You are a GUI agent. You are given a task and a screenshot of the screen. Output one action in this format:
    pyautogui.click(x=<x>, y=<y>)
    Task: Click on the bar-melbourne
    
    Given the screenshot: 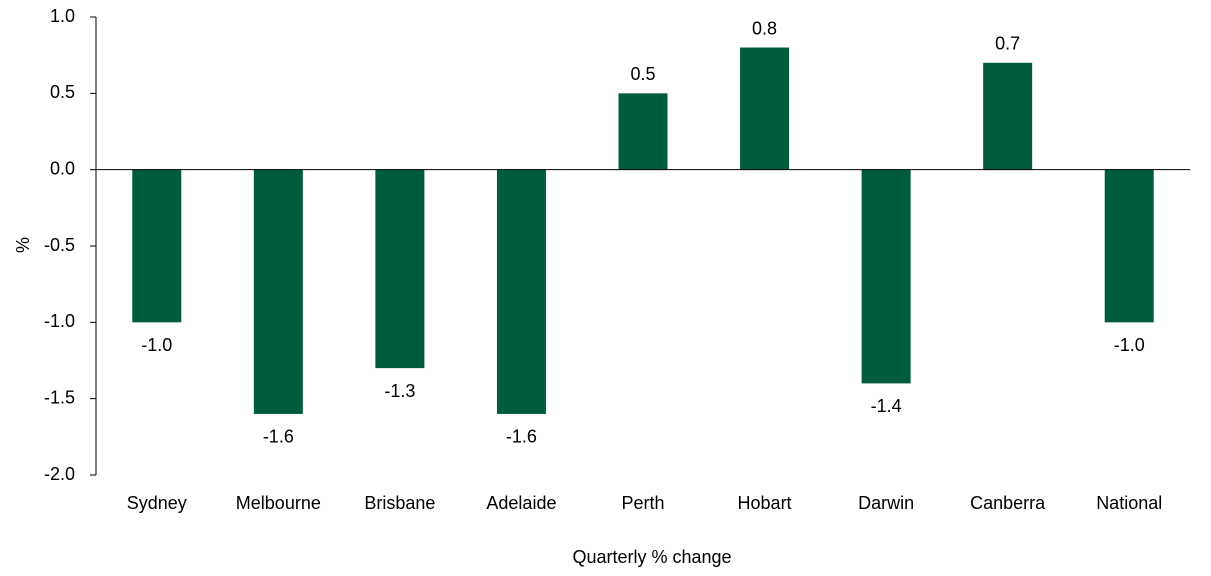 What is the action you would take?
    pyautogui.click(x=278, y=291)
    